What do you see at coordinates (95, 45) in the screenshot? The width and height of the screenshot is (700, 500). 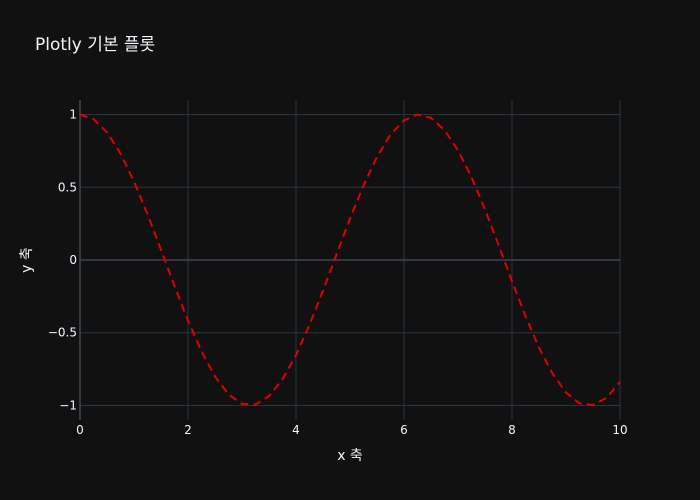 I see `chart-title: Plotly 기본 플롯` at bounding box center [95, 45].